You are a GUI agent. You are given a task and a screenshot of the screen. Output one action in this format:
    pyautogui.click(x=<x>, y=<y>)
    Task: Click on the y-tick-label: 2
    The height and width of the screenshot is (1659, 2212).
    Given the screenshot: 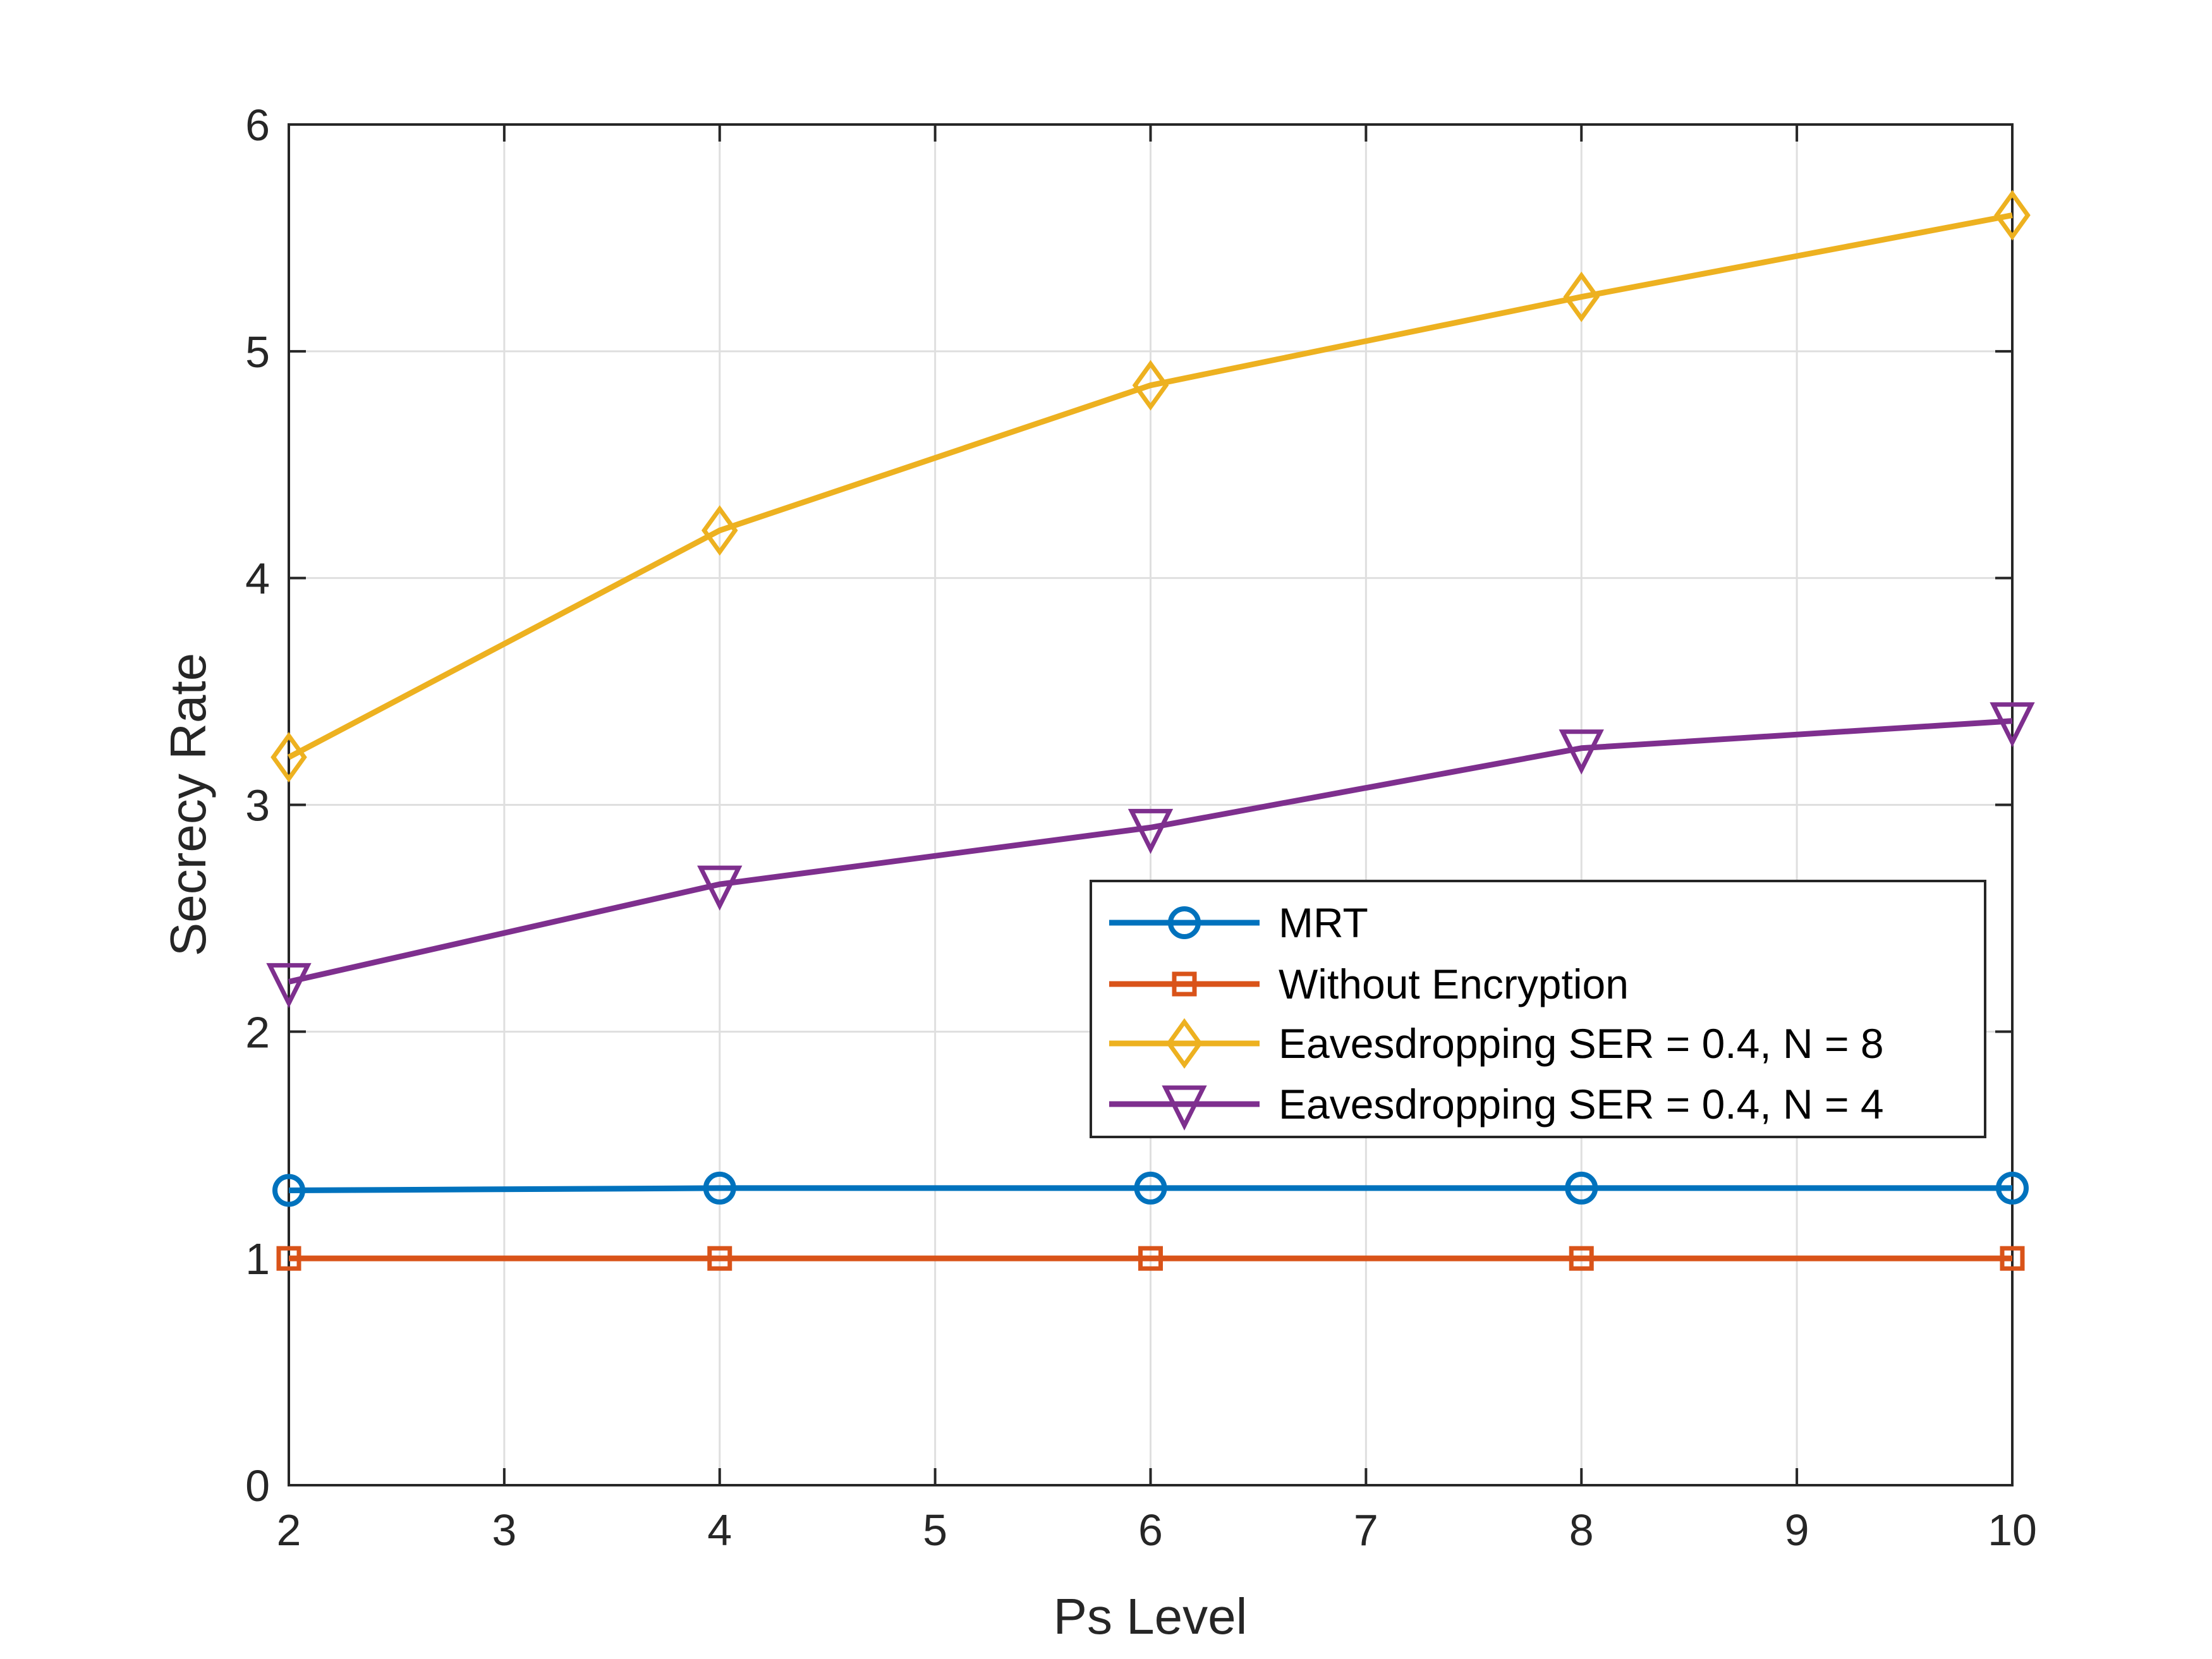 What is the action you would take?
    pyautogui.click(x=257, y=1032)
    